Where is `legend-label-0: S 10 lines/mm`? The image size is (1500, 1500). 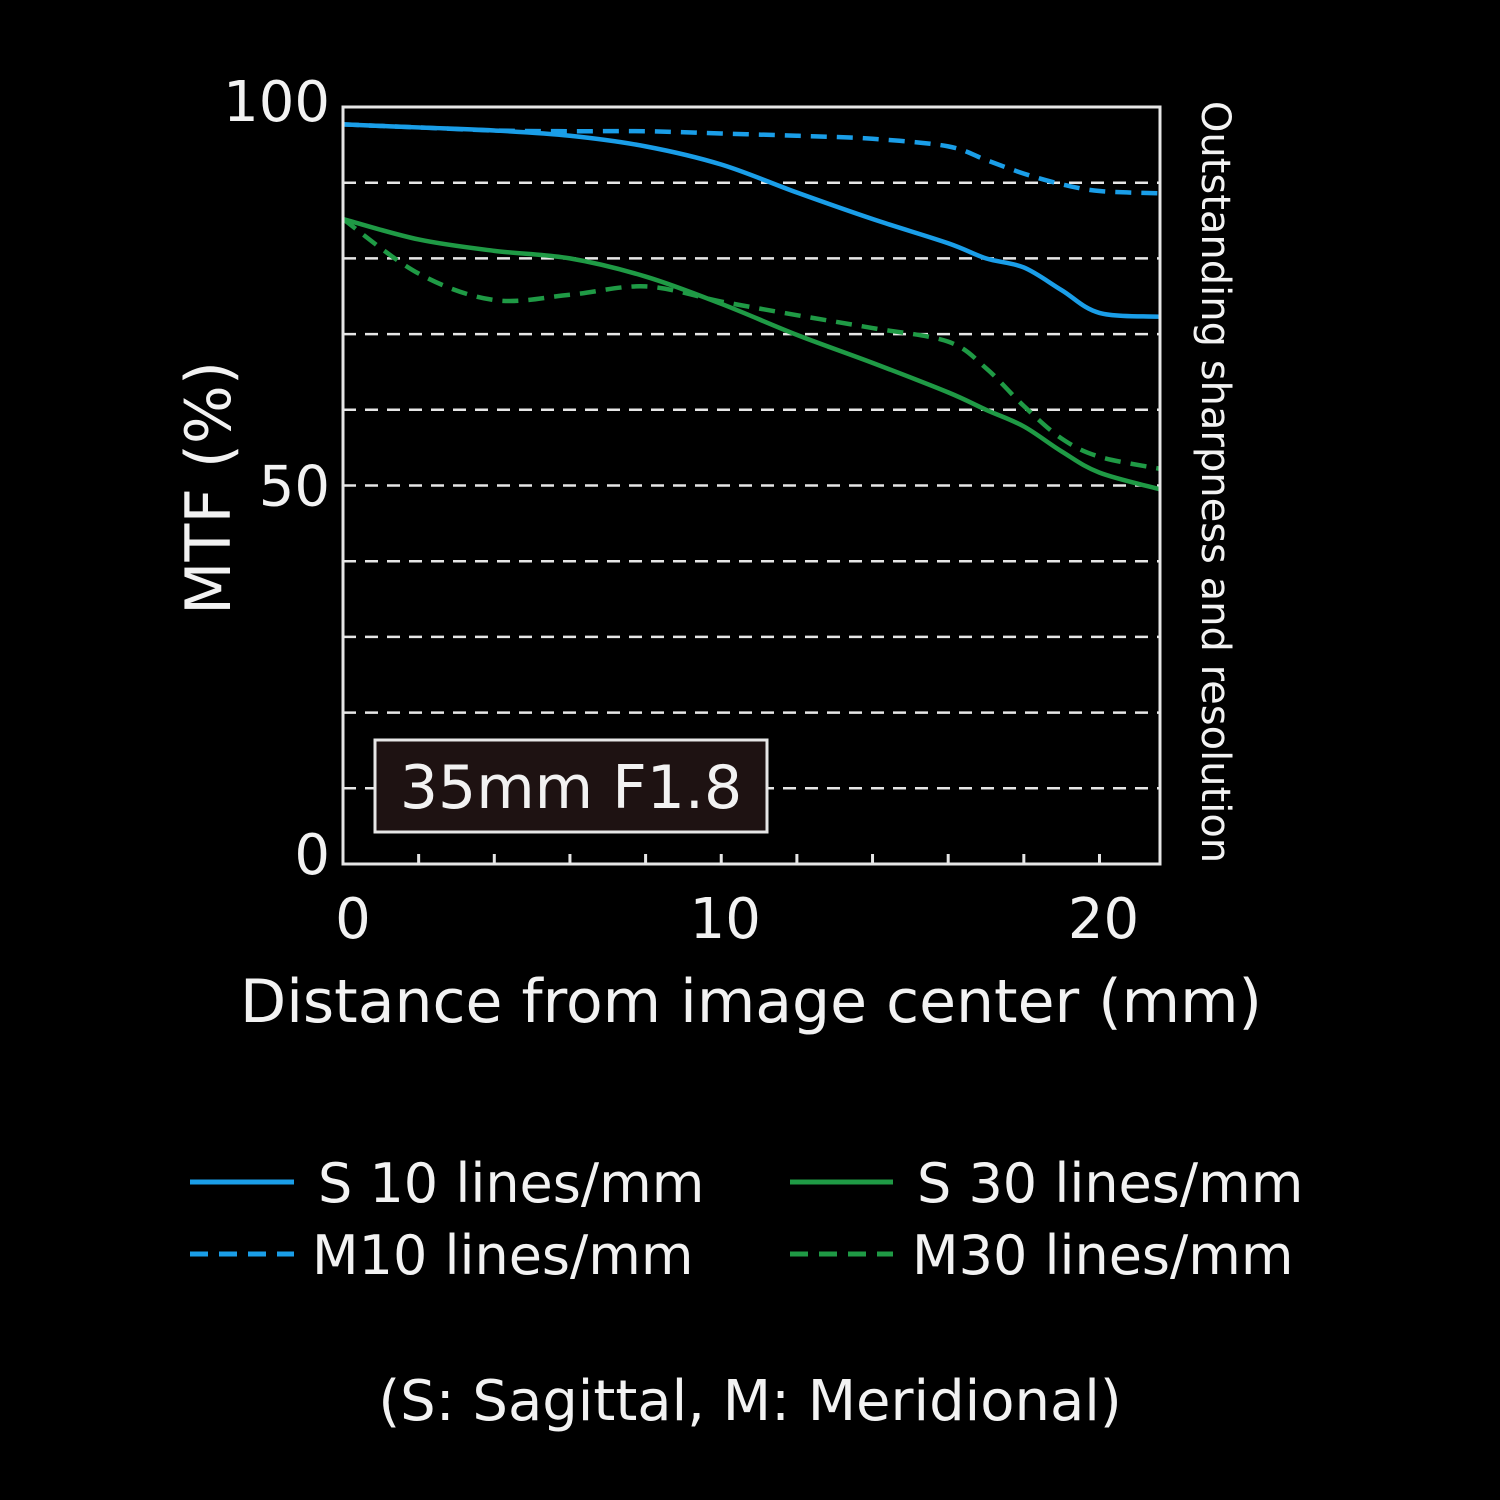
legend-label-0: S 10 lines/mm is located at coordinates (511, 1183).